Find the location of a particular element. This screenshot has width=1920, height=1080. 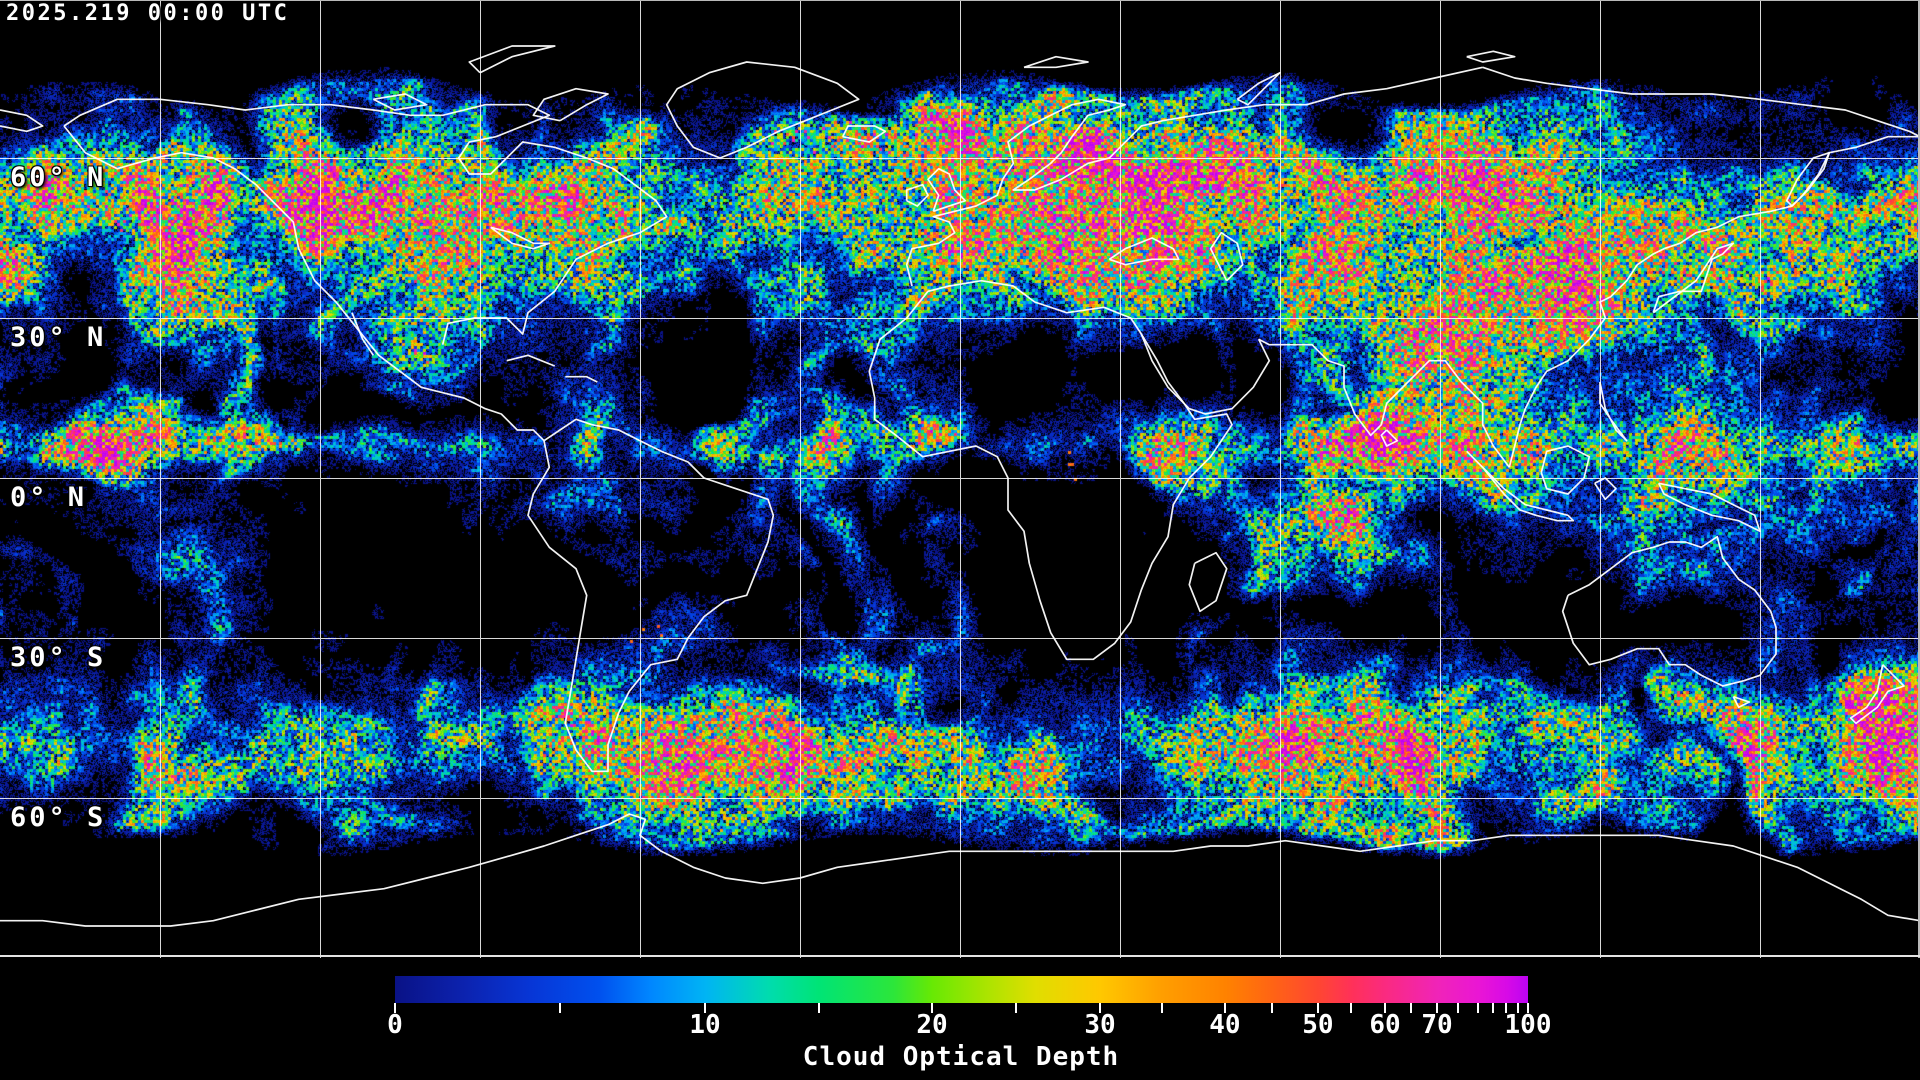

colorbar-tick-label: 60 is located at coordinates (1385, 1025).